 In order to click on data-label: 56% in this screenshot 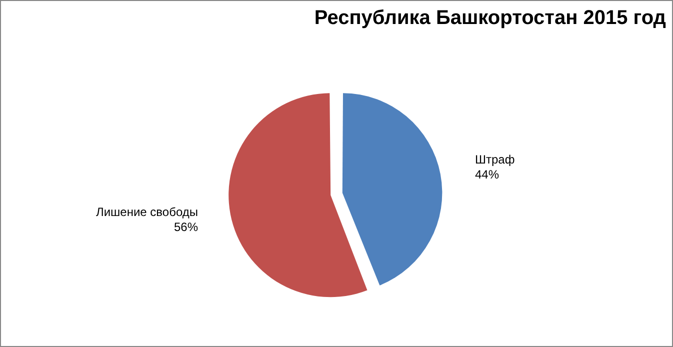, I will do `click(186, 227)`.